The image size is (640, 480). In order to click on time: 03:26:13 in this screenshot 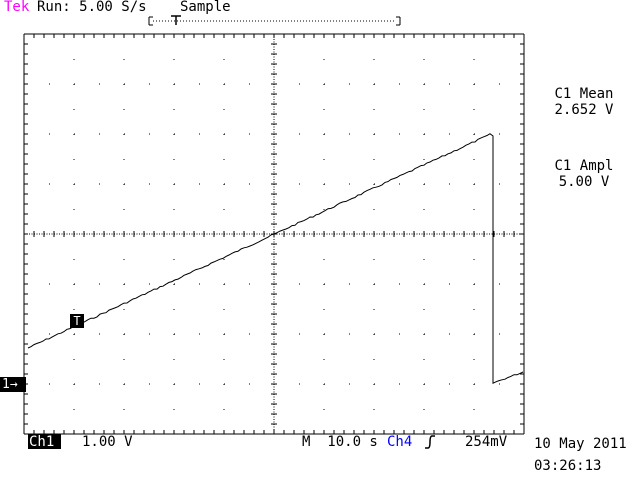, I will do `click(568, 466)`.